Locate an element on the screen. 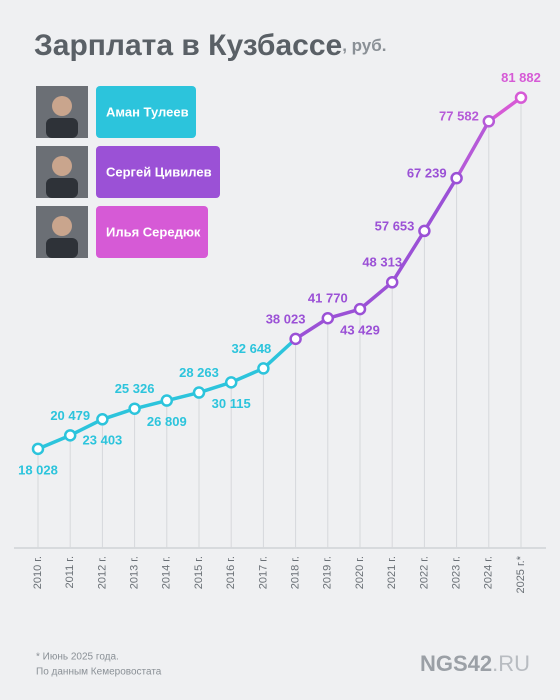 The height and width of the screenshot is (700, 560). x-tick-label: 2017 г. is located at coordinates (263, 572).